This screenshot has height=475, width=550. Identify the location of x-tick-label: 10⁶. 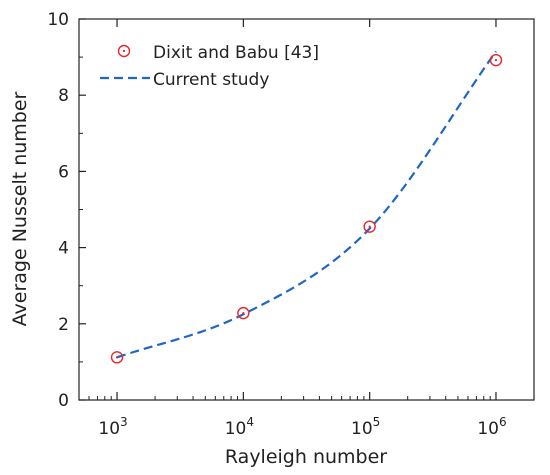
(491, 427).